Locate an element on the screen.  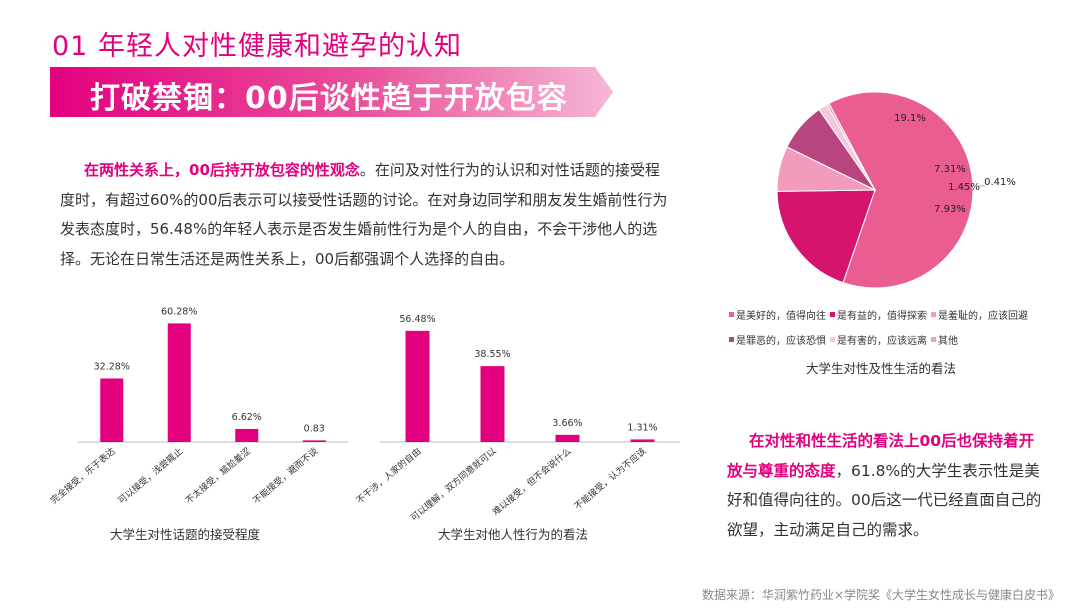
pie-slice-label: 19.1% is located at coordinates (910, 118).